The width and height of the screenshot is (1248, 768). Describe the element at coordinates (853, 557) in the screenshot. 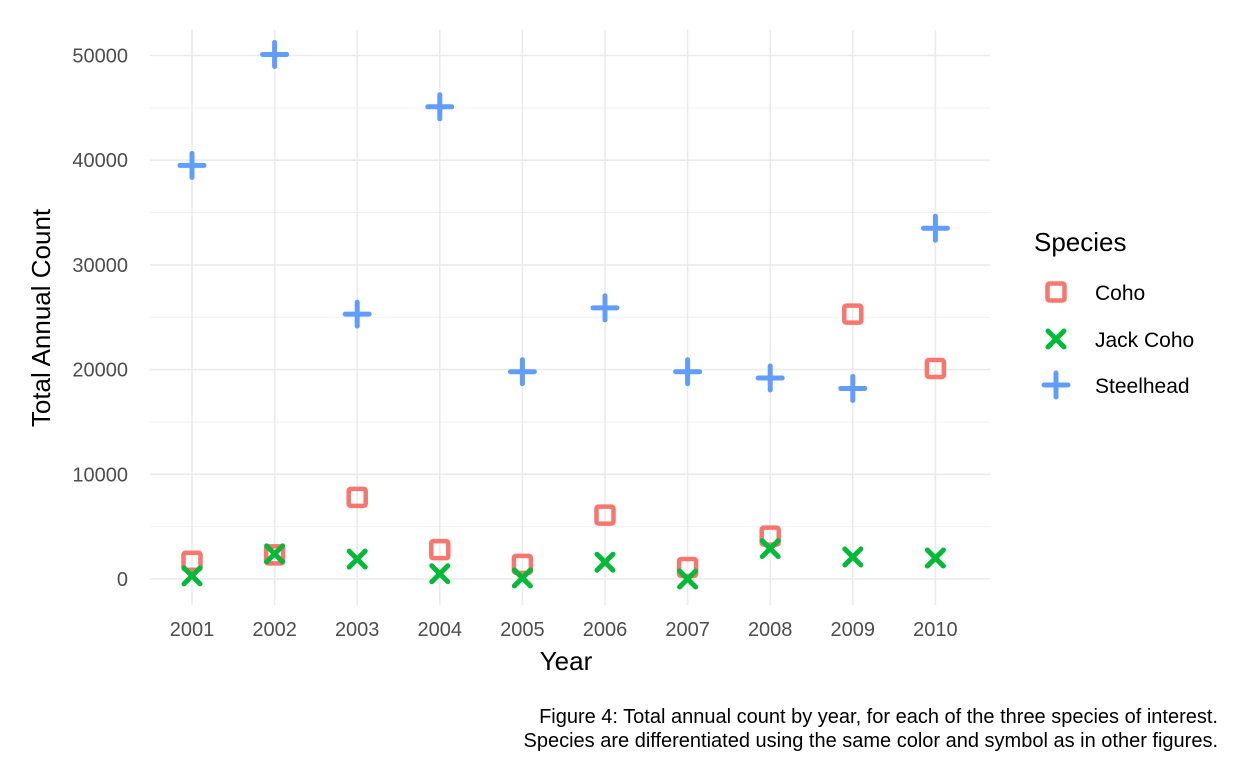

I see `point-jack-coho-2009` at that location.